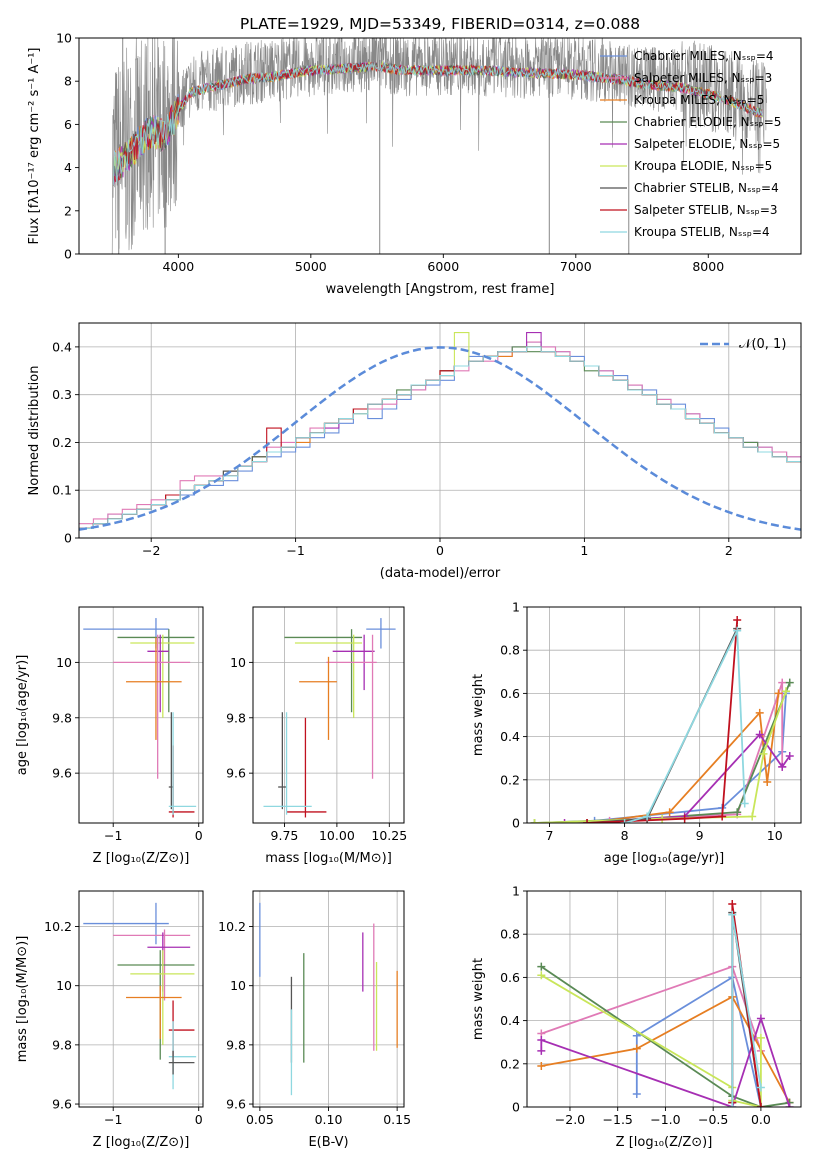 This screenshot has height=1170, width=819. I want to click on legend-label: Chabrier MILES, Nₛₛₚ=4, so click(704, 56).